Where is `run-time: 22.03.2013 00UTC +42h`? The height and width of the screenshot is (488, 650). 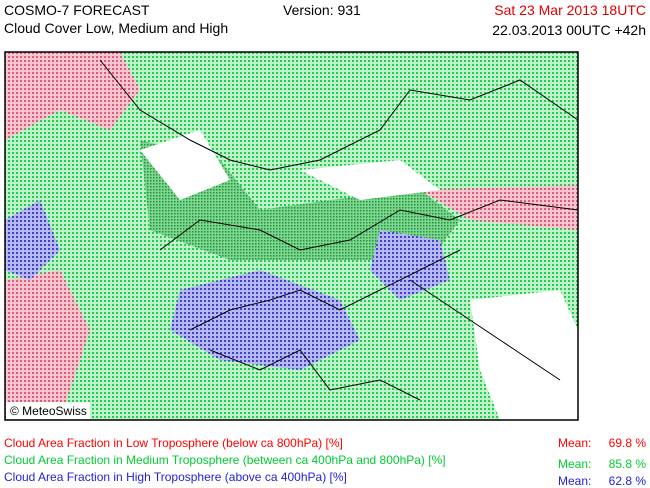 run-time: 22.03.2013 00UTC +42h is located at coordinates (569, 30).